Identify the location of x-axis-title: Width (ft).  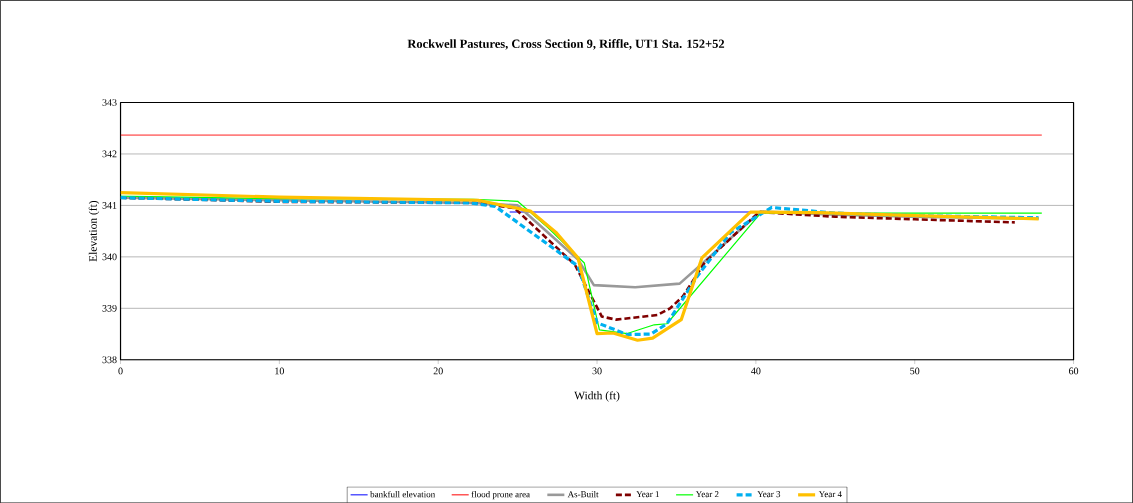
(597, 396).